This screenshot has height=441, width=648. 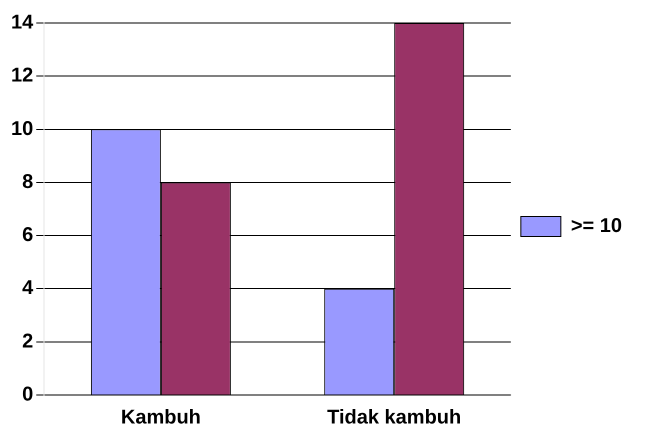 I want to click on y-tick-label: 8, so click(x=28, y=181).